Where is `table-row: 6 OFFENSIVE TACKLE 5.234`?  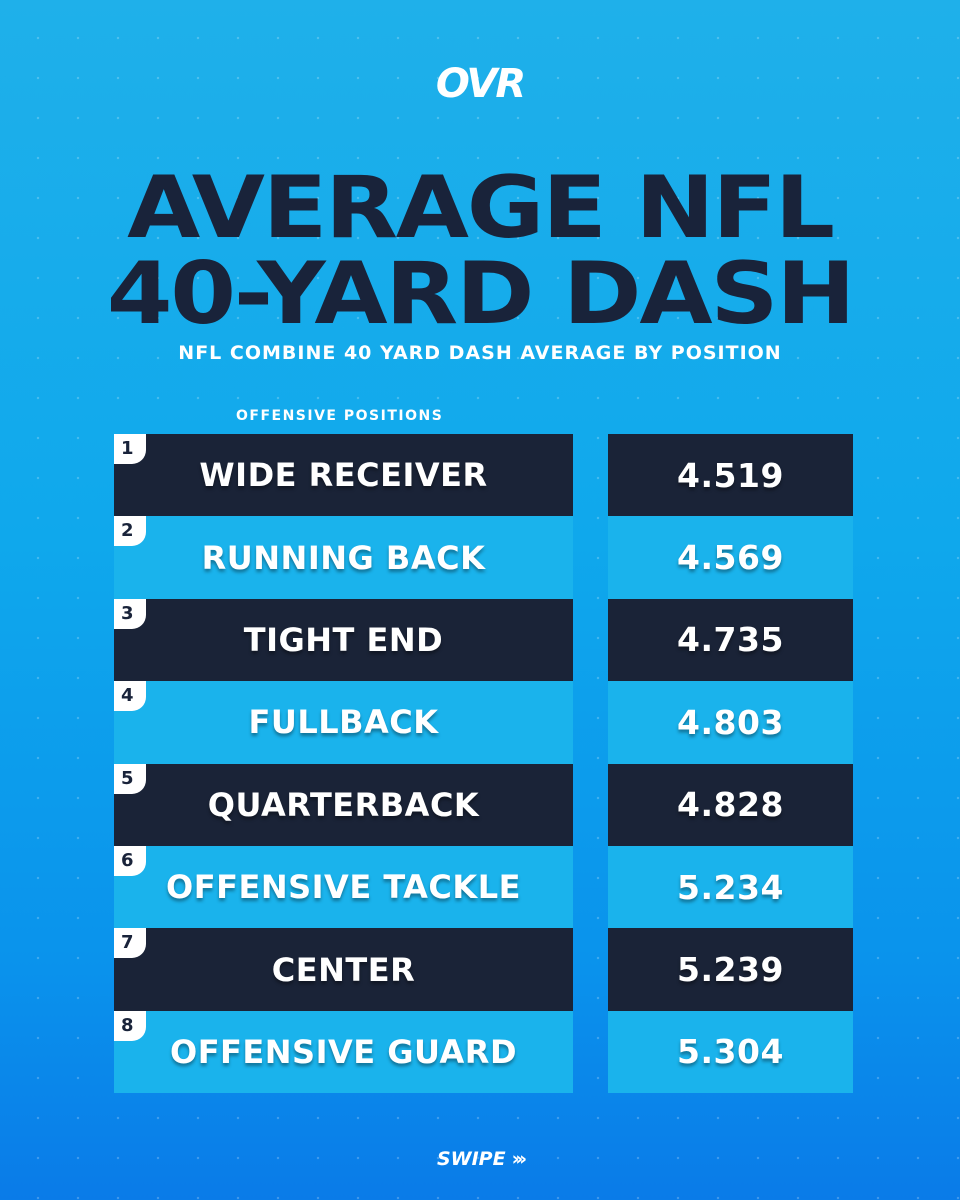 table-row: 6 OFFENSIVE TACKLE 5.234 is located at coordinates (484, 887).